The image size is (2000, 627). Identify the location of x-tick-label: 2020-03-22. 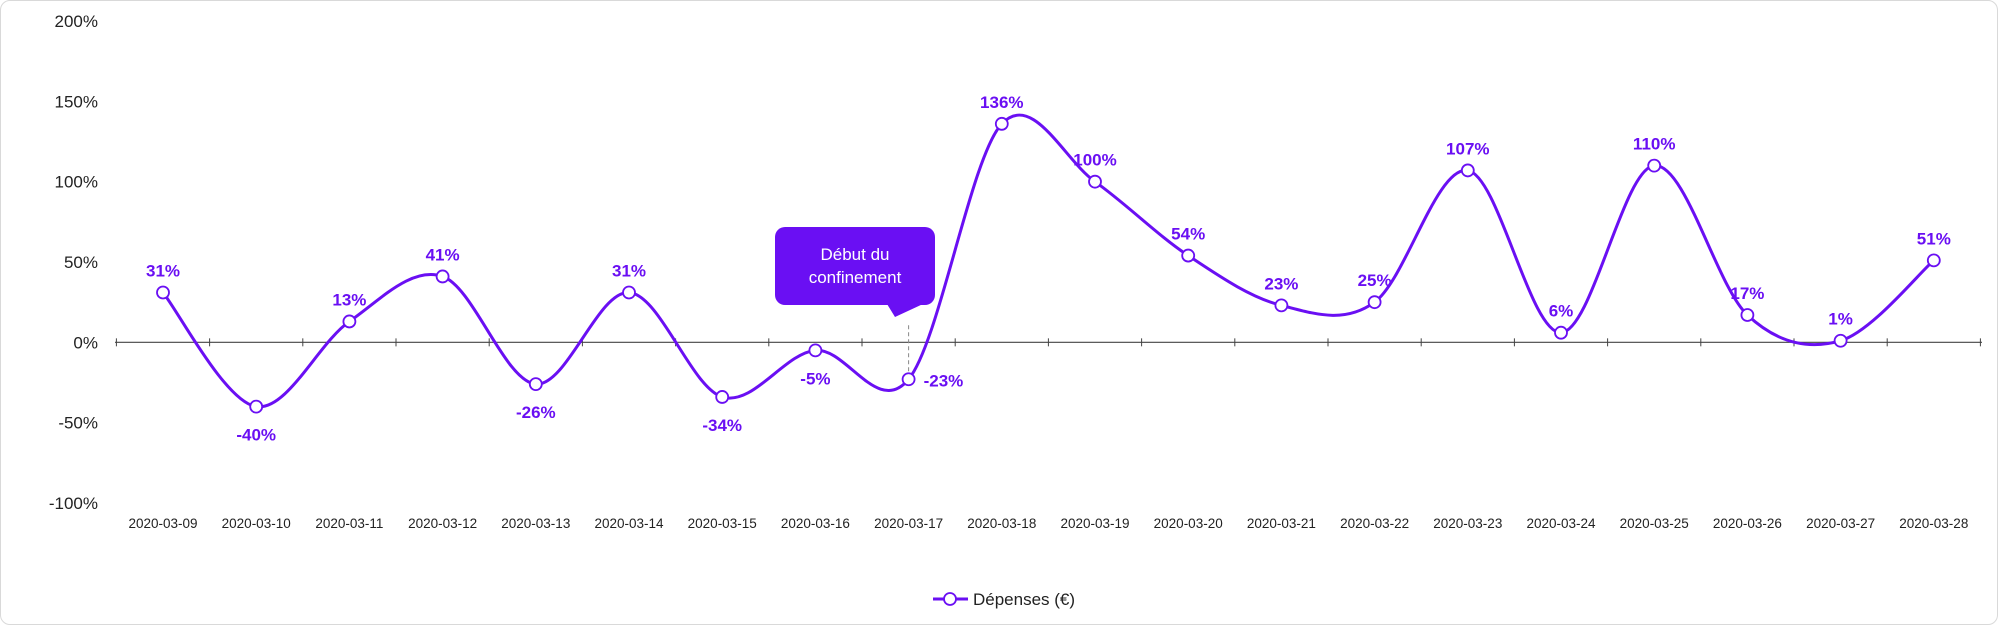
(1374, 523).